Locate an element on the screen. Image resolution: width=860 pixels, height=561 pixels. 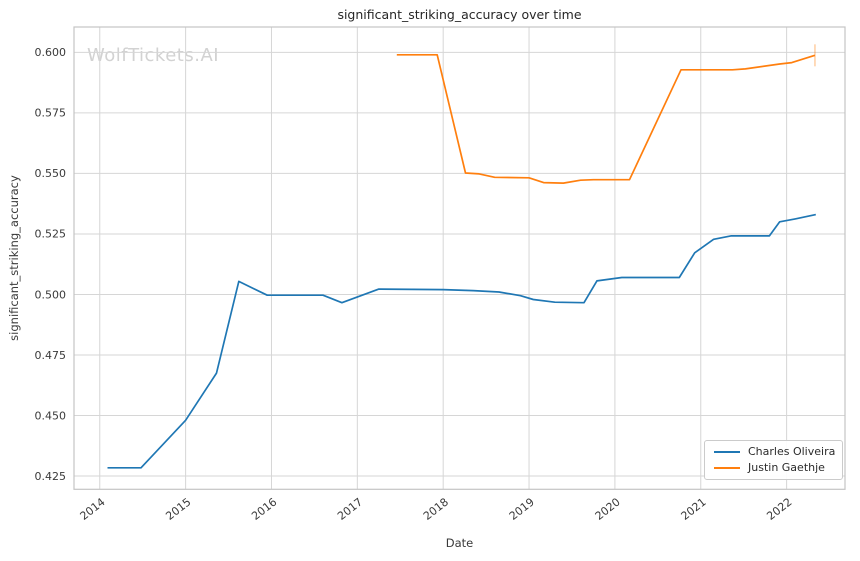
x-tick-label: 2022 is located at coordinates (779, 508).